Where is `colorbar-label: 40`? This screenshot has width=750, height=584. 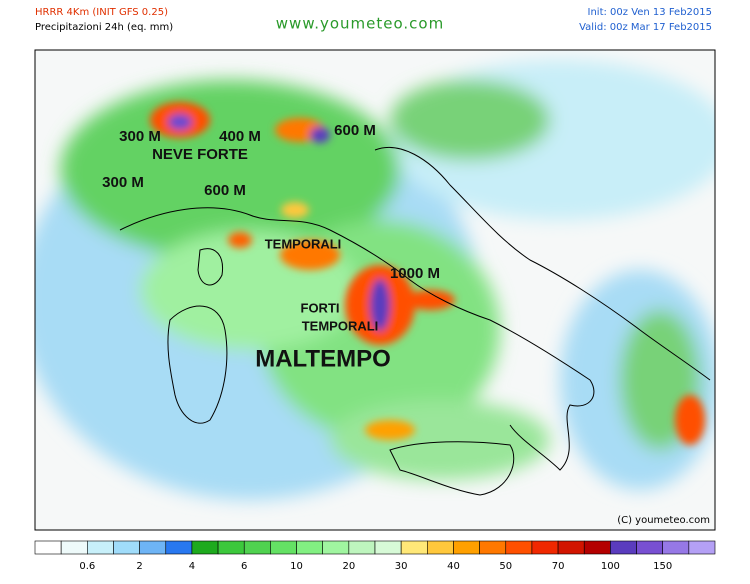
colorbar-label: 40 is located at coordinates (453, 566).